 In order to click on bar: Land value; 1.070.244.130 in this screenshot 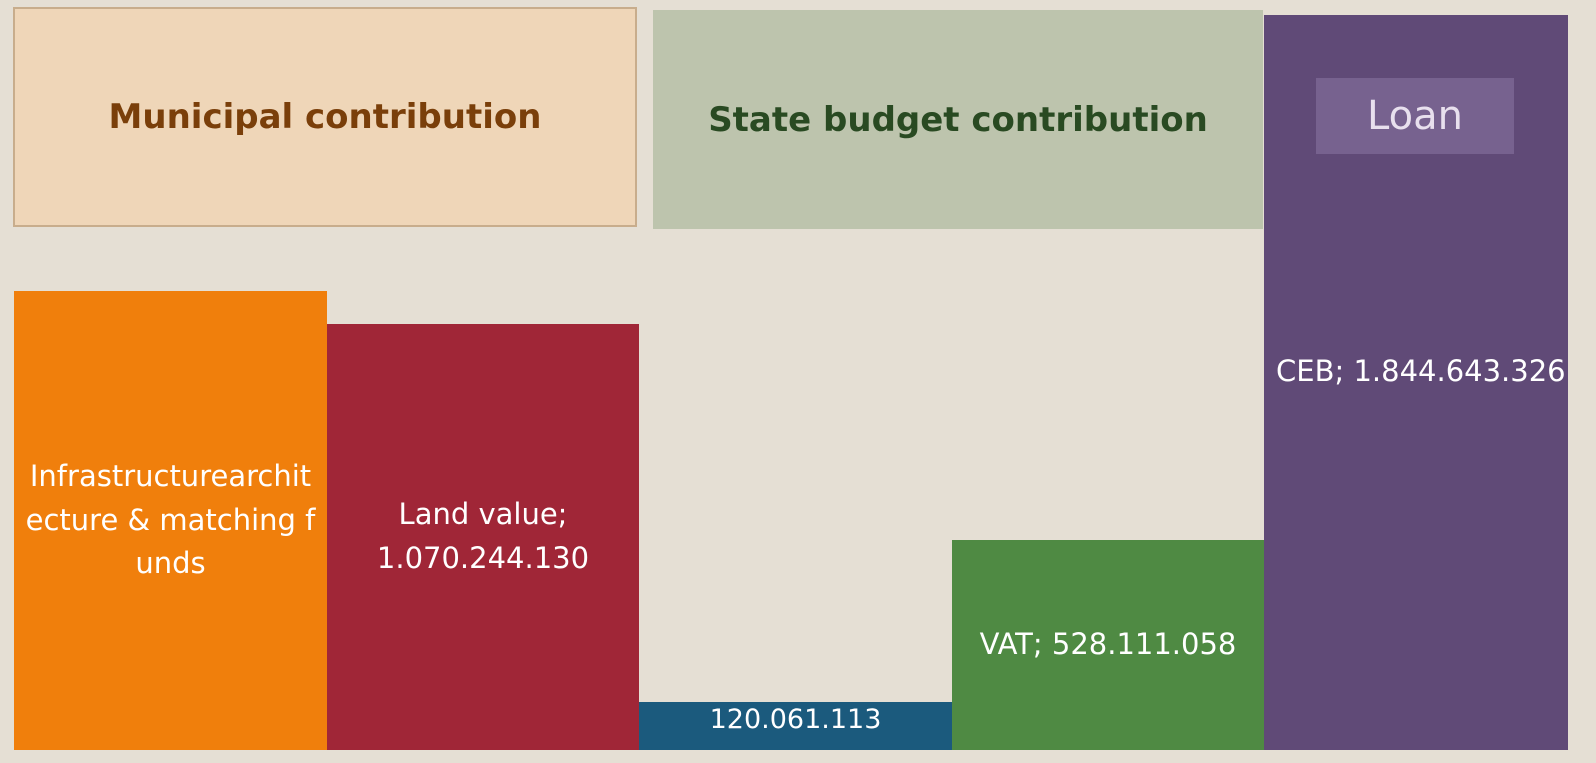, I will do `click(483, 536)`.